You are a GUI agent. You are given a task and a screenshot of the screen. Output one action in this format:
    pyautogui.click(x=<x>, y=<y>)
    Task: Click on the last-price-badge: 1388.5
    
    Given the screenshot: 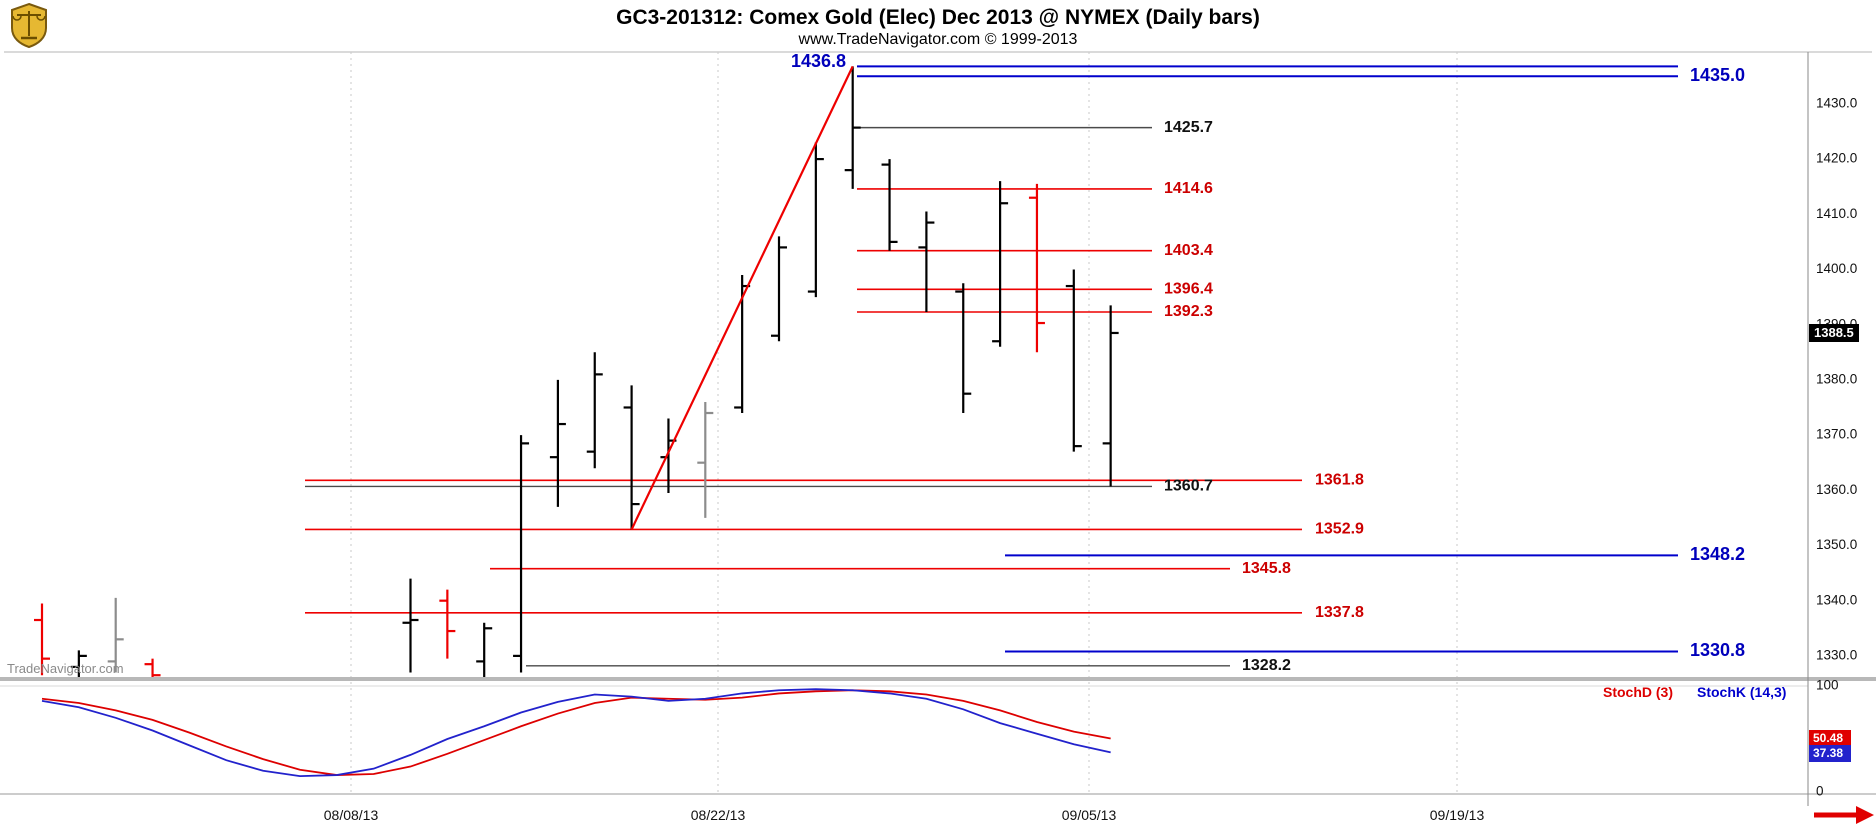 What is the action you would take?
    pyautogui.click(x=1834, y=333)
    